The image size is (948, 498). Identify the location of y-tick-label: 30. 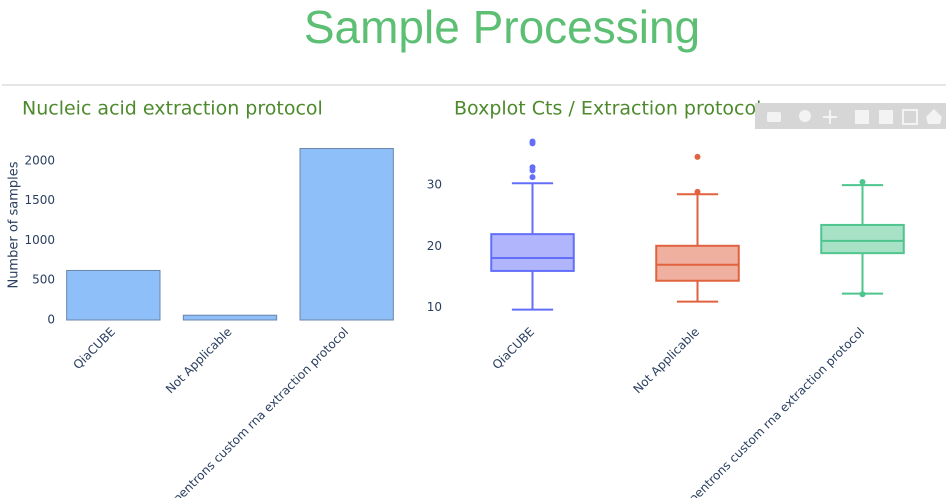
(434, 185).